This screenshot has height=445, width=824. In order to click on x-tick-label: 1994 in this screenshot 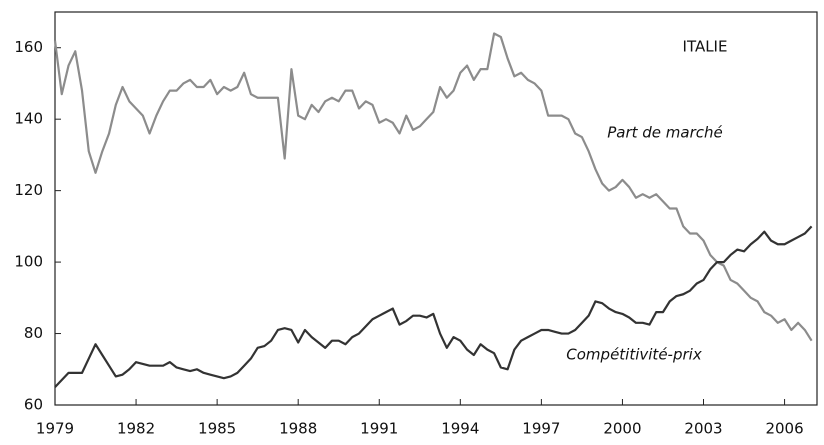, I will do `click(460, 429)`.